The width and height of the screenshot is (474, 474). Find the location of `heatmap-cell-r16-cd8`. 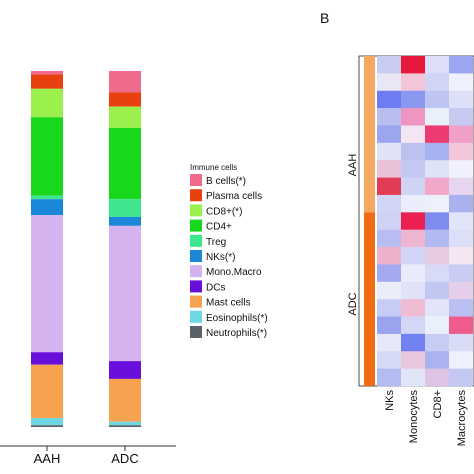

heatmap-cell-r16-cd8 is located at coordinates (437, 325).